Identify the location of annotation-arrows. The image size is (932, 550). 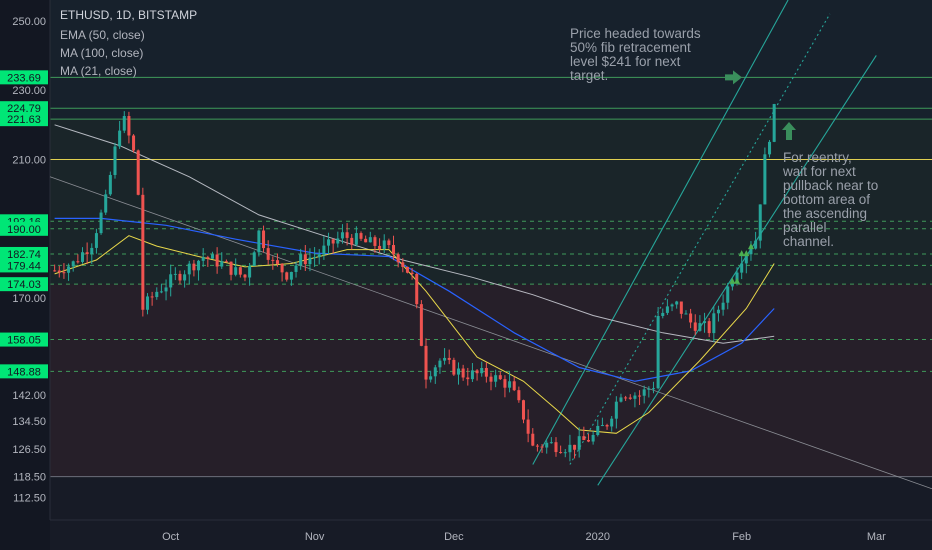
(760, 105).